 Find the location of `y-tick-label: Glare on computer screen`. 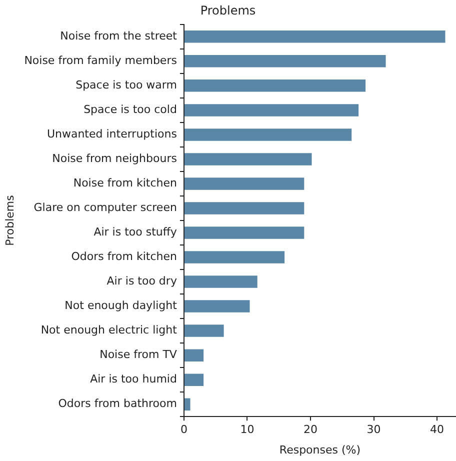

y-tick-label: Glare on computer screen is located at coordinates (105, 207).